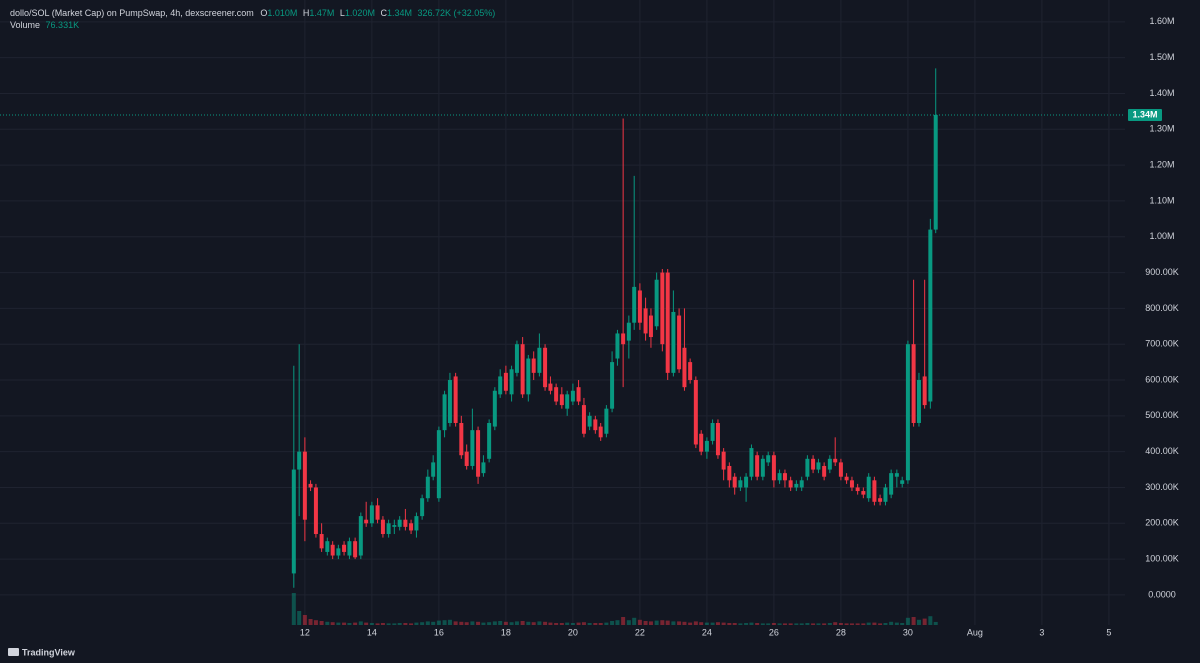  Describe the element at coordinates (774, 632) in the screenshot. I see `x-tick-label: 26` at that location.